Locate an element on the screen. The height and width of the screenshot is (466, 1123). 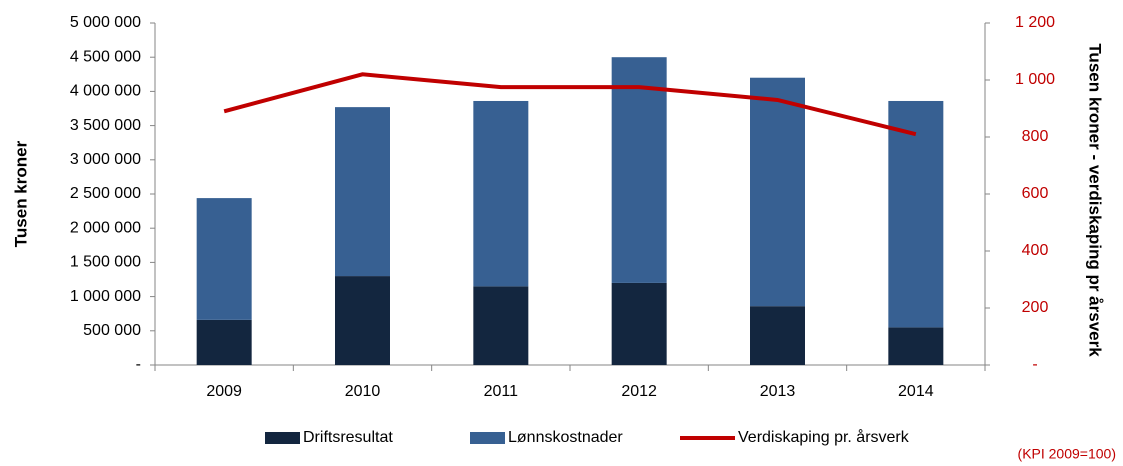
y-tick-label: 4 000 000 is located at coordinates (105, 91).